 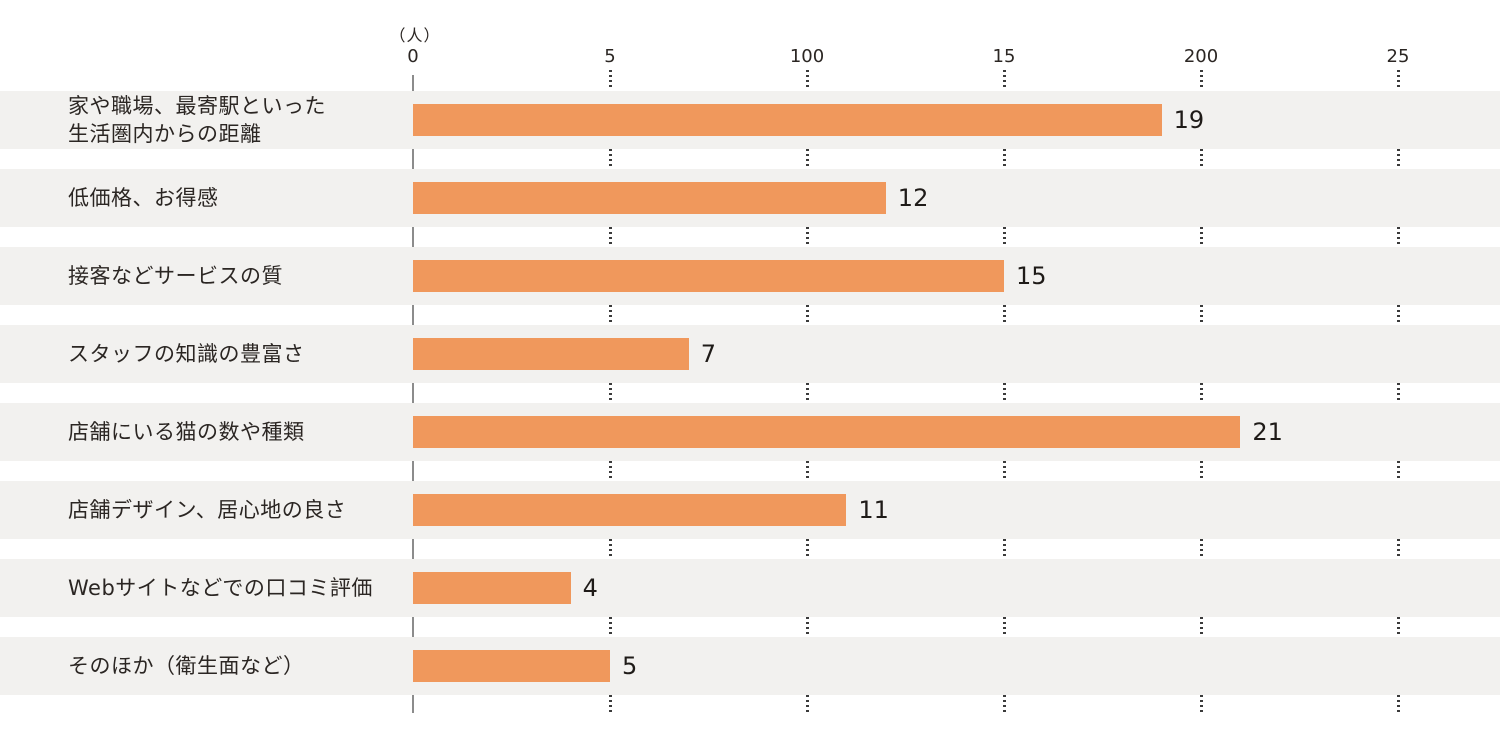 What do you see at coordinates (175, 276) in the screenshot?
I see `category-label: 接客などサービスの質` at bounding box center [175, 276].